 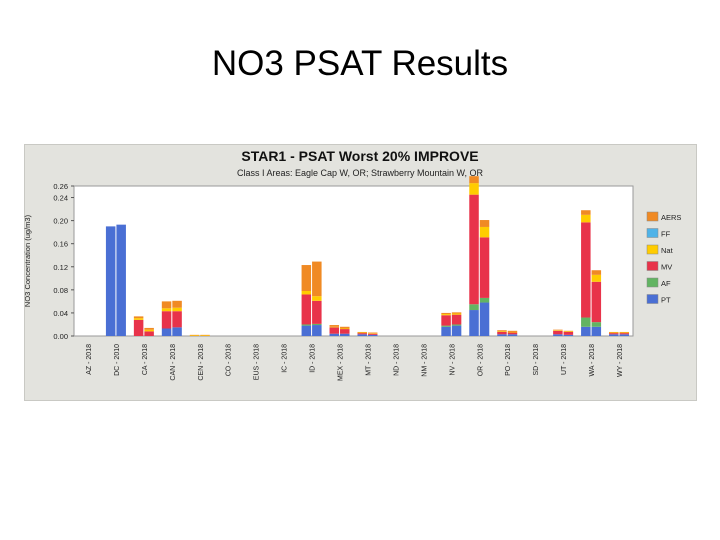 What do you see at coordinates (666, 234) in the screenshot?
I see `legend-label: FF` at bounding box center [666, 234].